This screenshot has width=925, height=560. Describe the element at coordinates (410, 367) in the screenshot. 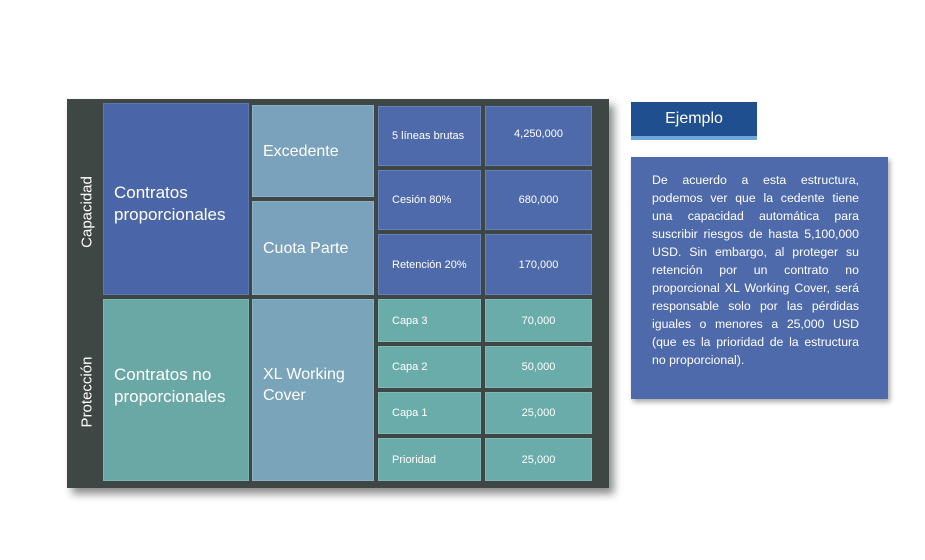

I see `protection-row-1-text: Capa 2` at that location.